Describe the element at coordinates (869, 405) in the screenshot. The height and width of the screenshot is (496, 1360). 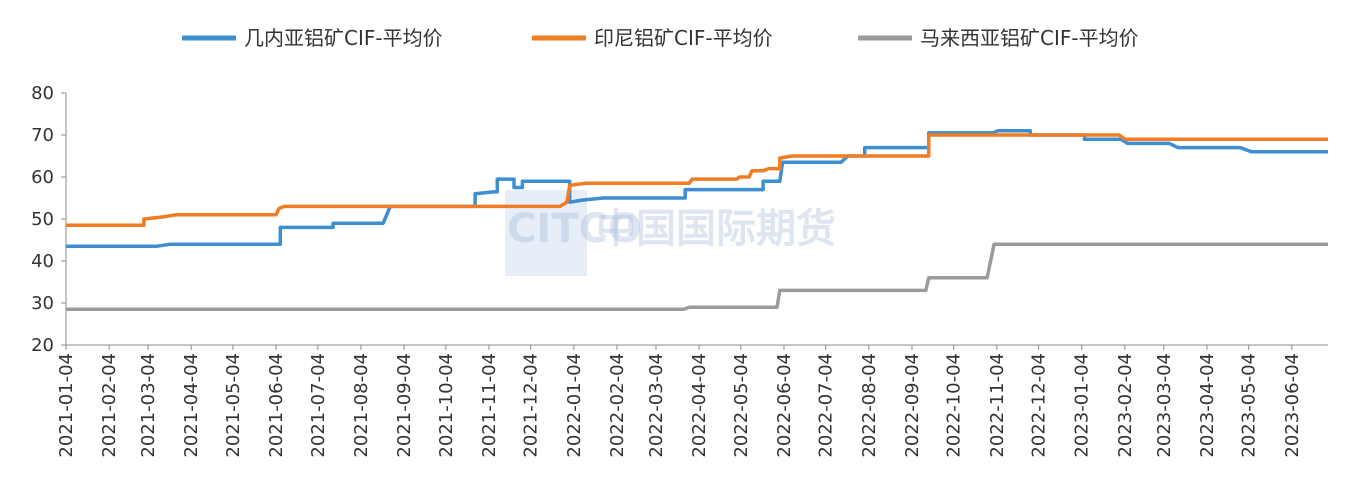
I see `x-tick-label: 2022-08-04` at that location.